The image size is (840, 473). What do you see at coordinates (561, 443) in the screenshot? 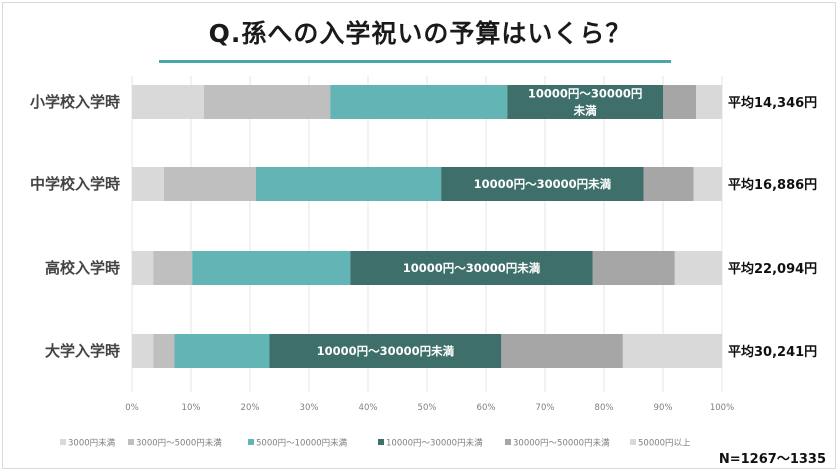
I see `legend-label: 30000円～50000円未満` at bounding box center [561, 443].